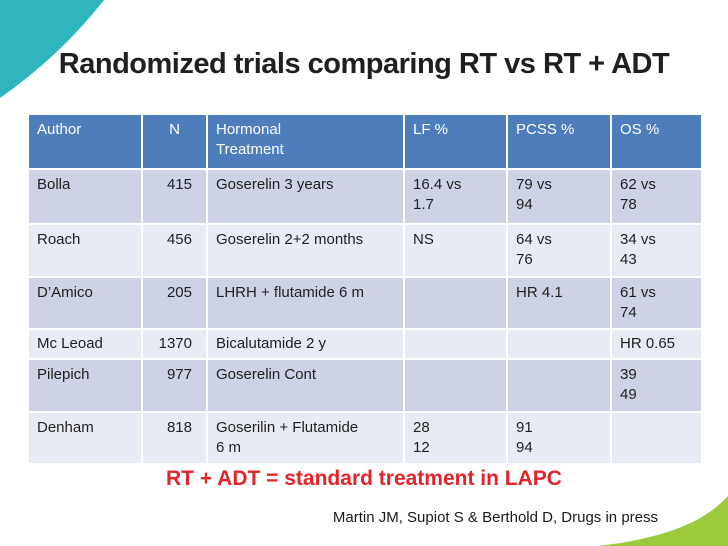 The image size is (728, 546). I want to click on cell-pcss: HR 4.1, so click(559, 303).